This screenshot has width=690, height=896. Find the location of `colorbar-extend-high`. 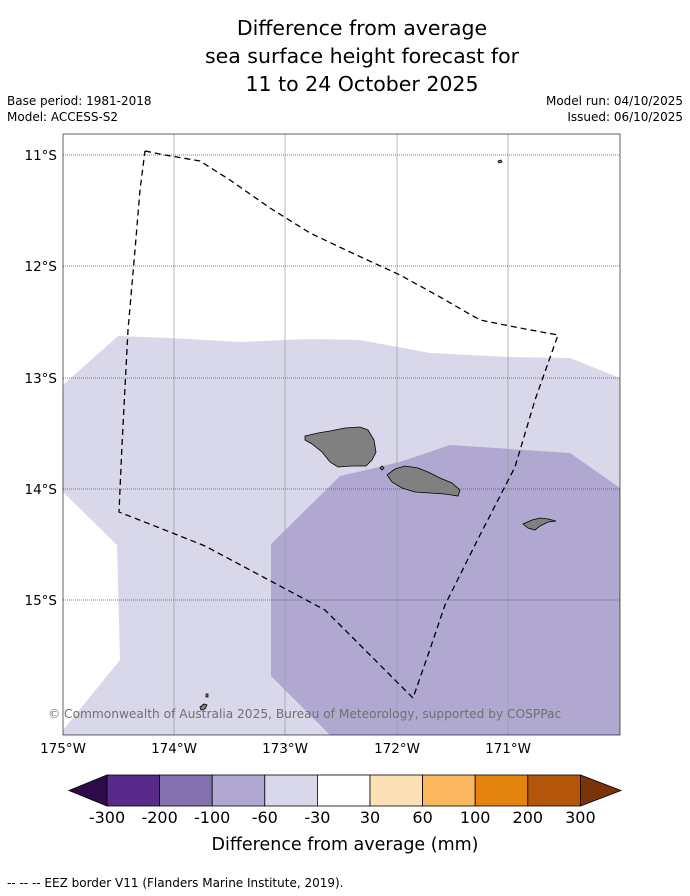

colorbar-extend-high is located at coordinates (601, 790).